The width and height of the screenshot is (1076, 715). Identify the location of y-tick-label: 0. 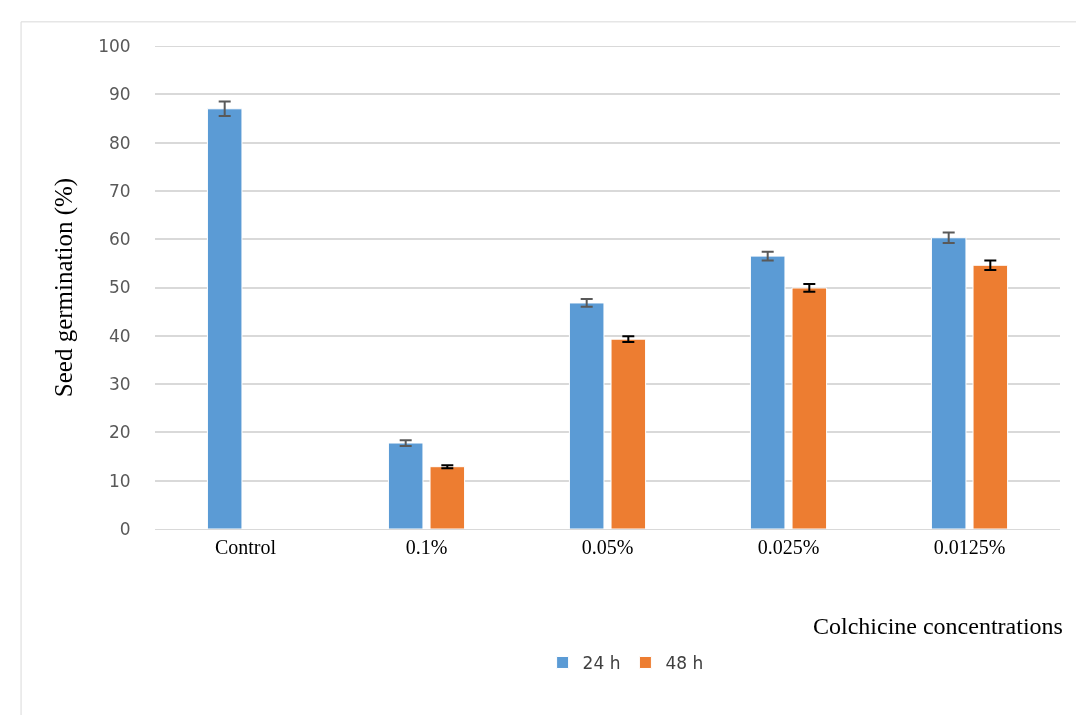
(125, 528).